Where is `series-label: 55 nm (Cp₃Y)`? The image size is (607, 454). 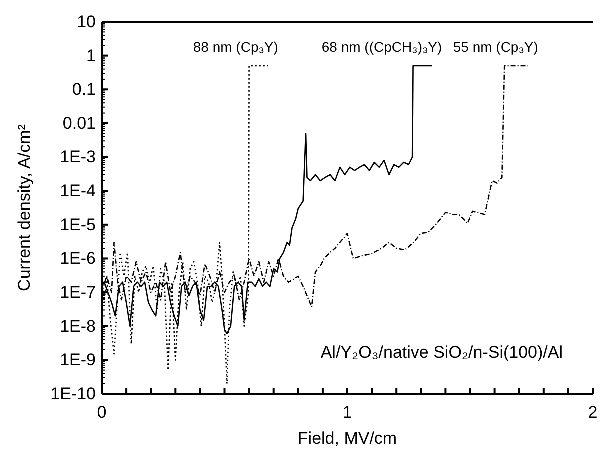 series-label: 55 nm (Cp₃Y) is located at coordinates (495, 47).